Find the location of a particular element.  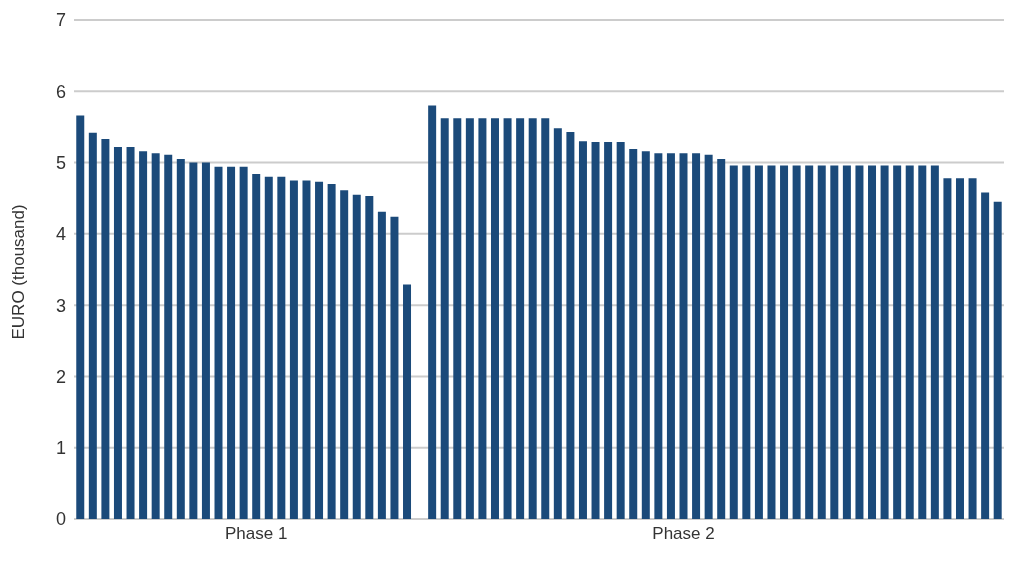

y-tick-label: 3 is located at coordinates (60, 305).